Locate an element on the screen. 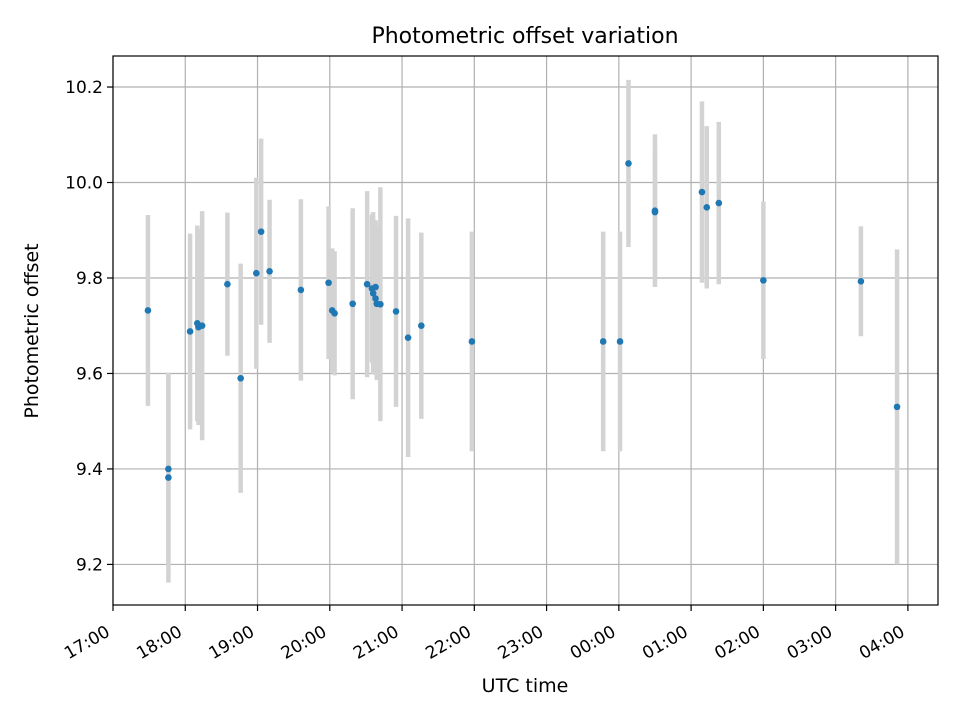  y-tick-label: 9.2 is located at coordinates (89, 565).